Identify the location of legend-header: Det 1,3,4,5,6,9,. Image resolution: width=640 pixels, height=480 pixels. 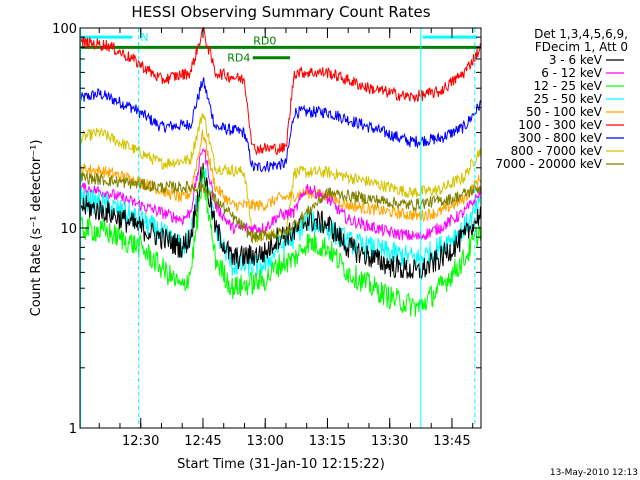
(581, 34).